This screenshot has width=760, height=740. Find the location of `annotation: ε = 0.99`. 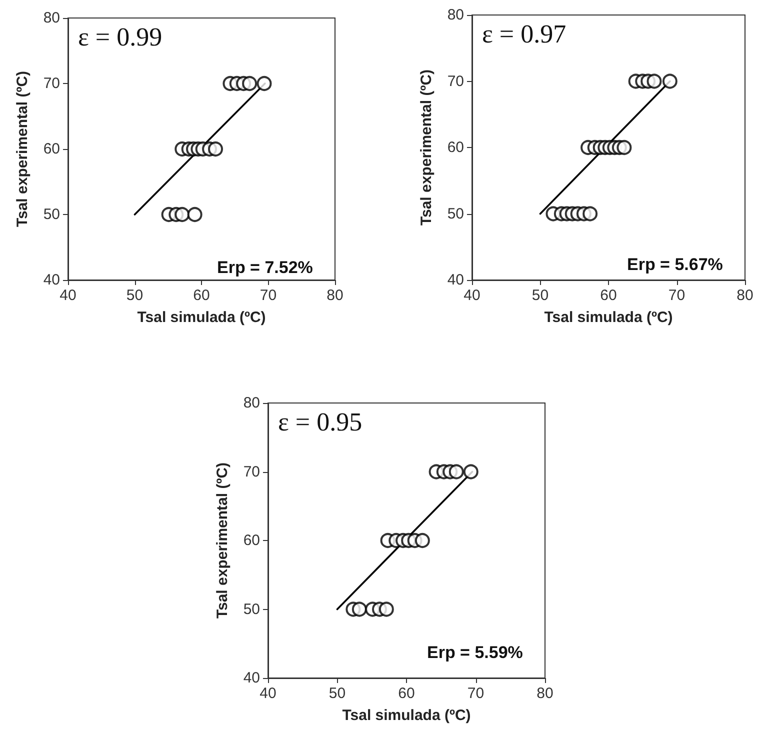

annotation: ε = 0.99 is located at coordinates (120, 37).